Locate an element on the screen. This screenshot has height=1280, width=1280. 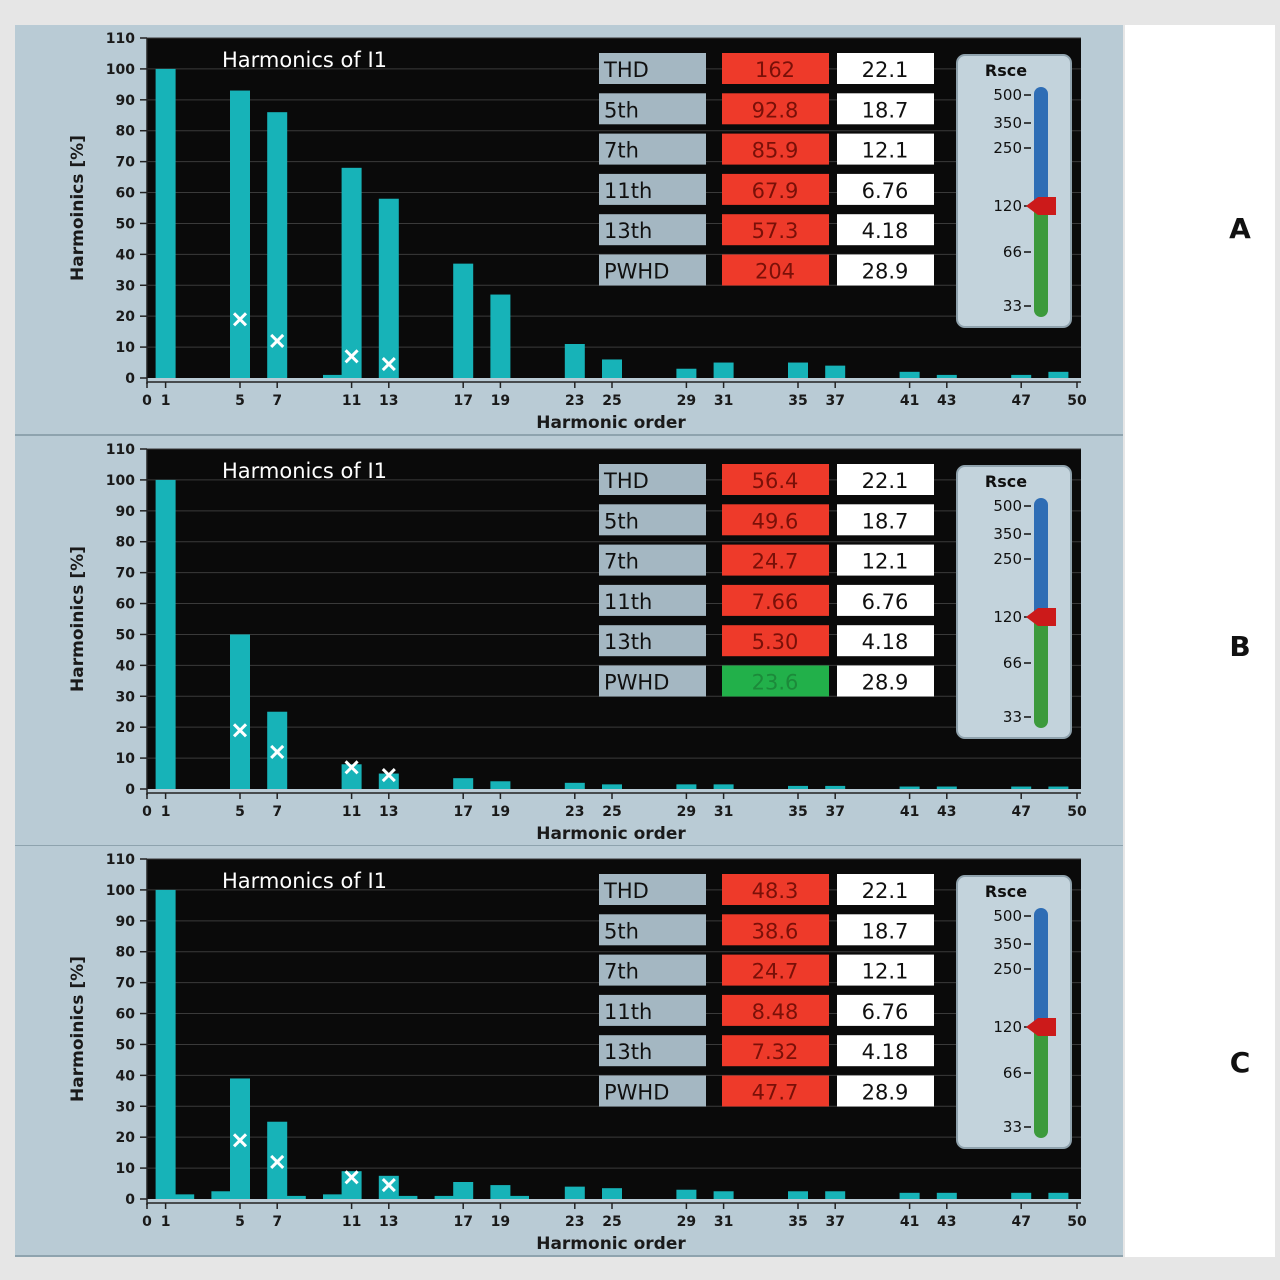
x-tick-label: 29 is located at coordinates (686, 812).